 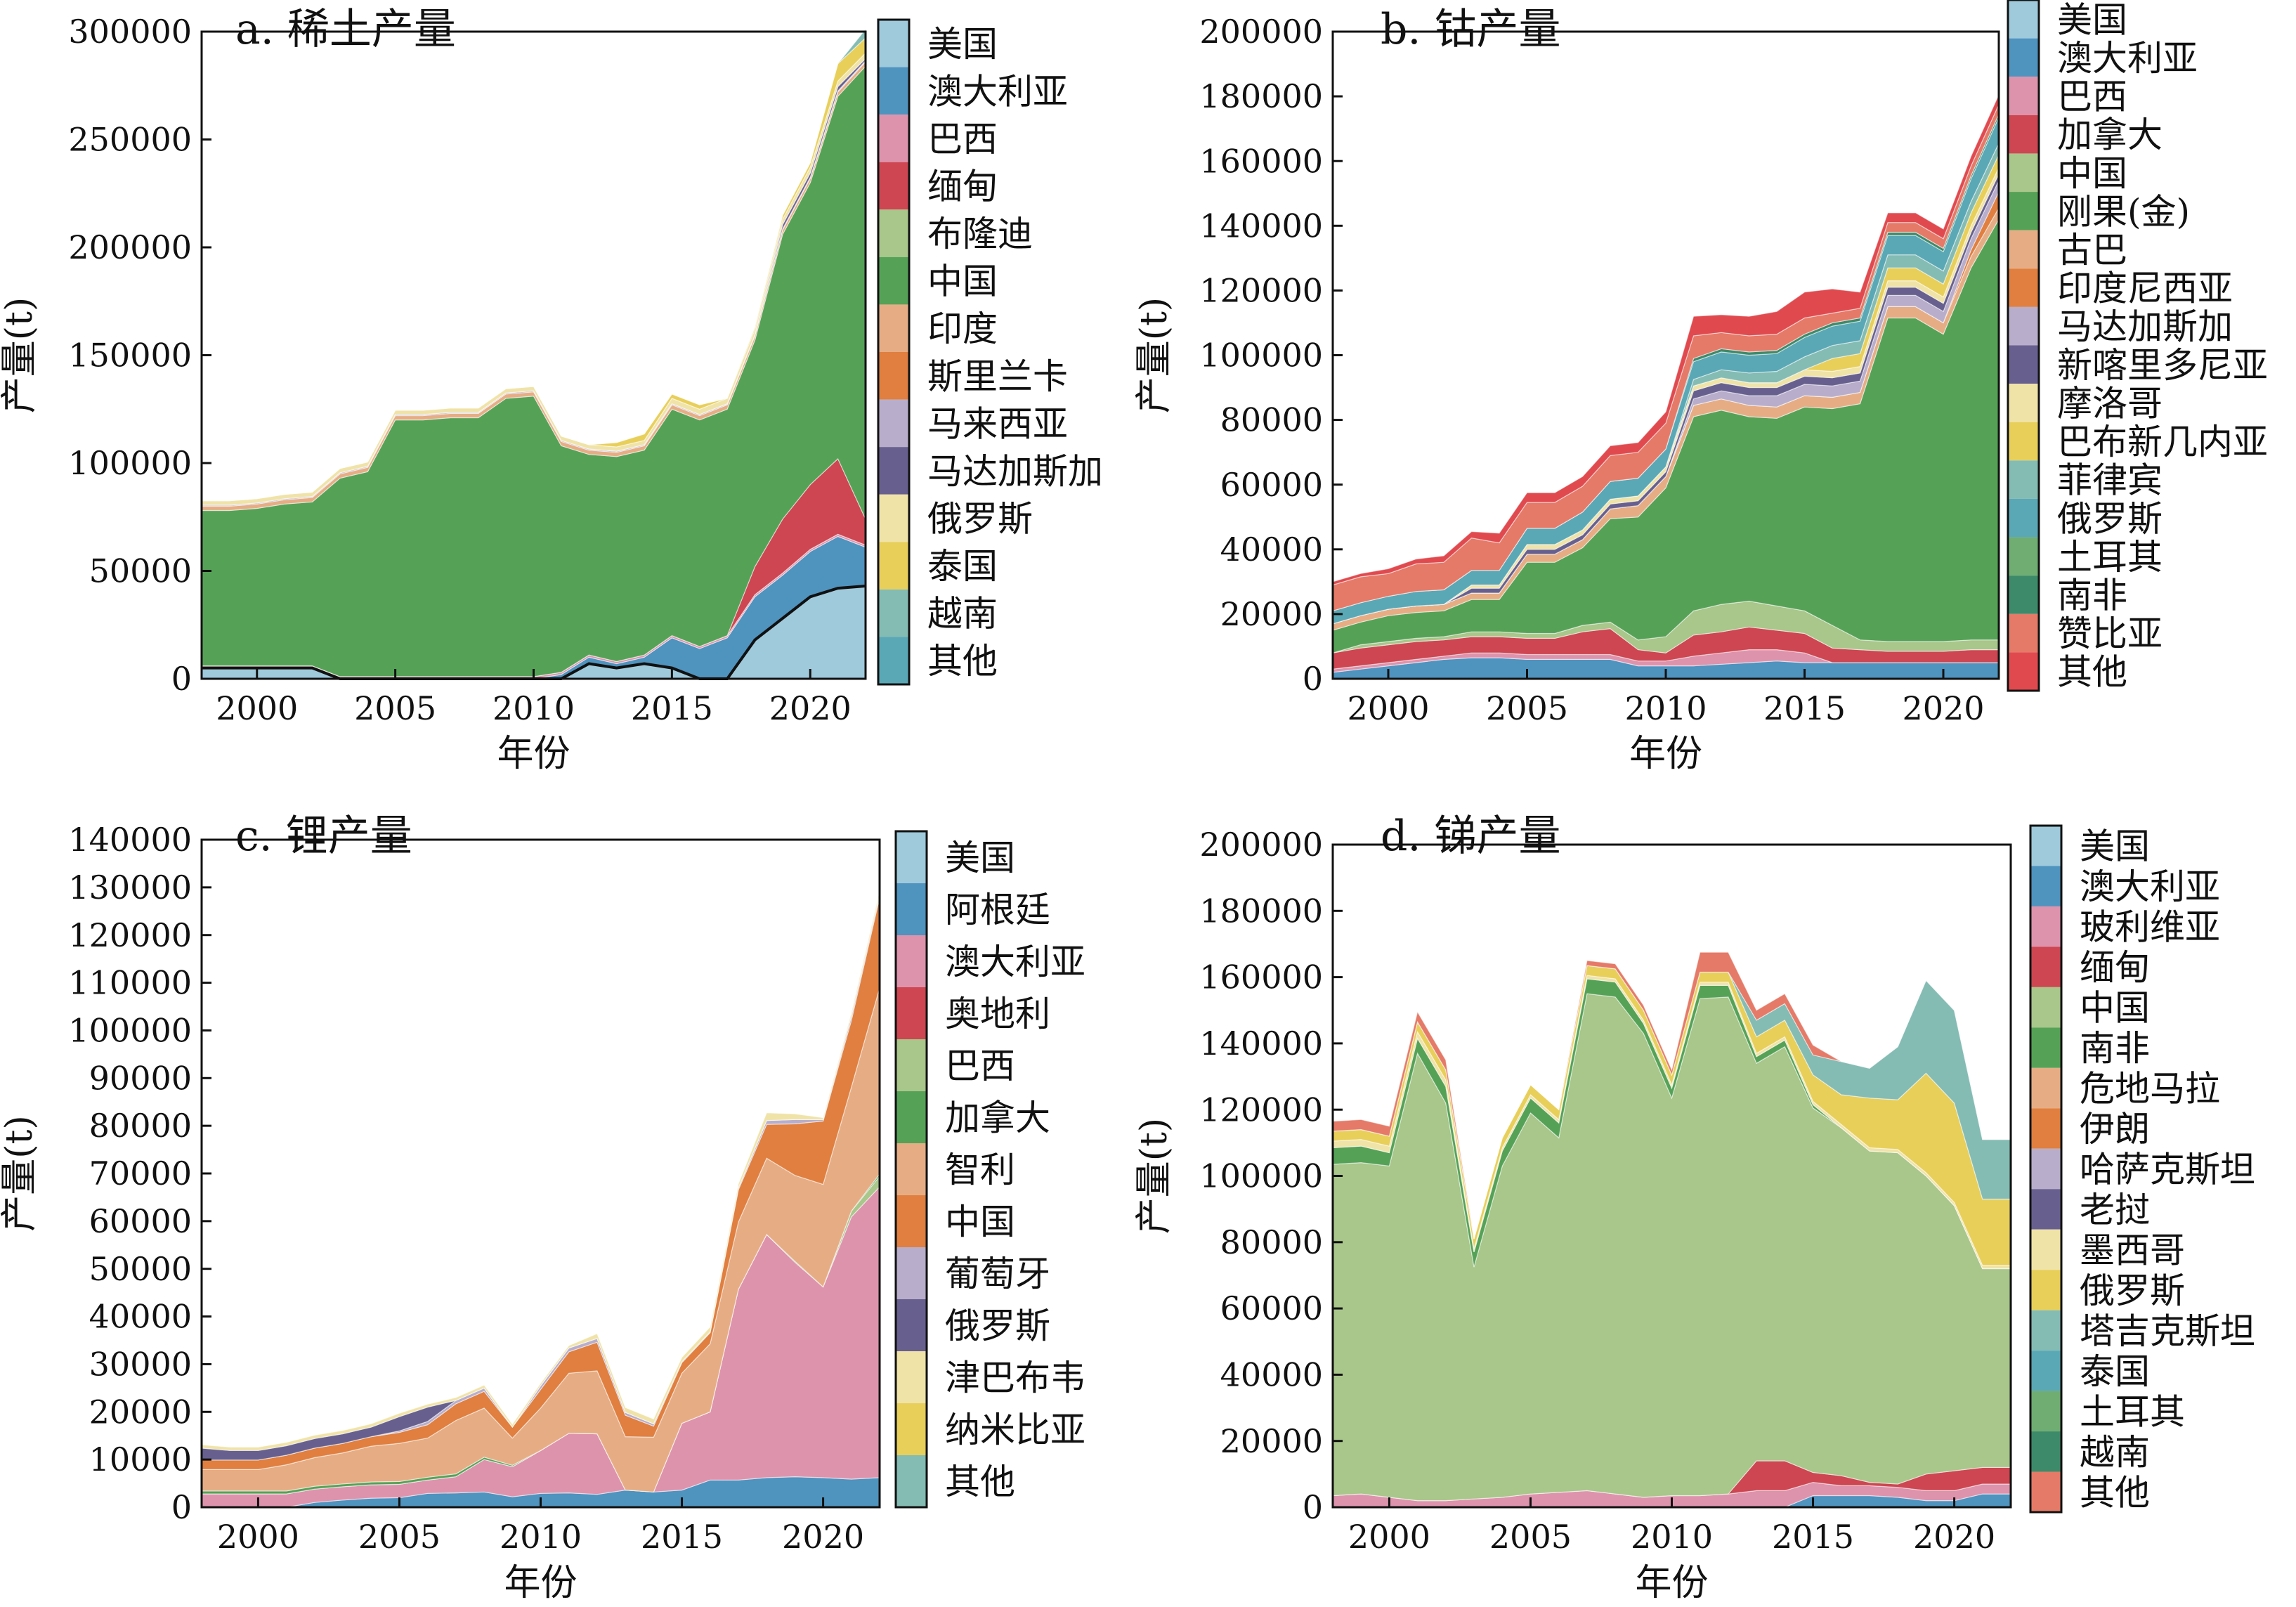 I want to click on legend-label: 布隆迪, so click(x=980, y=234).